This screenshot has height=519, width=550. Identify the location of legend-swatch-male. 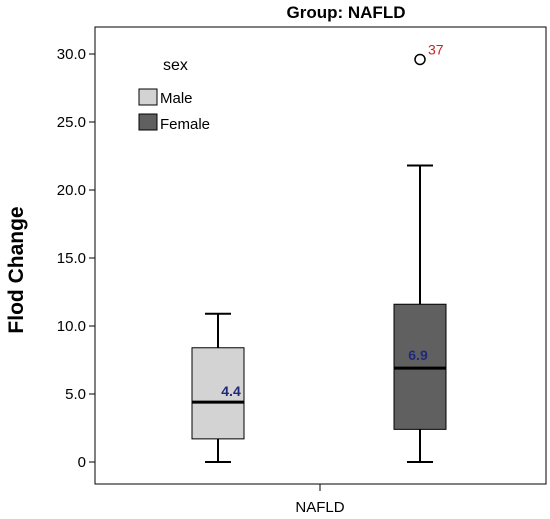
(148, 97).